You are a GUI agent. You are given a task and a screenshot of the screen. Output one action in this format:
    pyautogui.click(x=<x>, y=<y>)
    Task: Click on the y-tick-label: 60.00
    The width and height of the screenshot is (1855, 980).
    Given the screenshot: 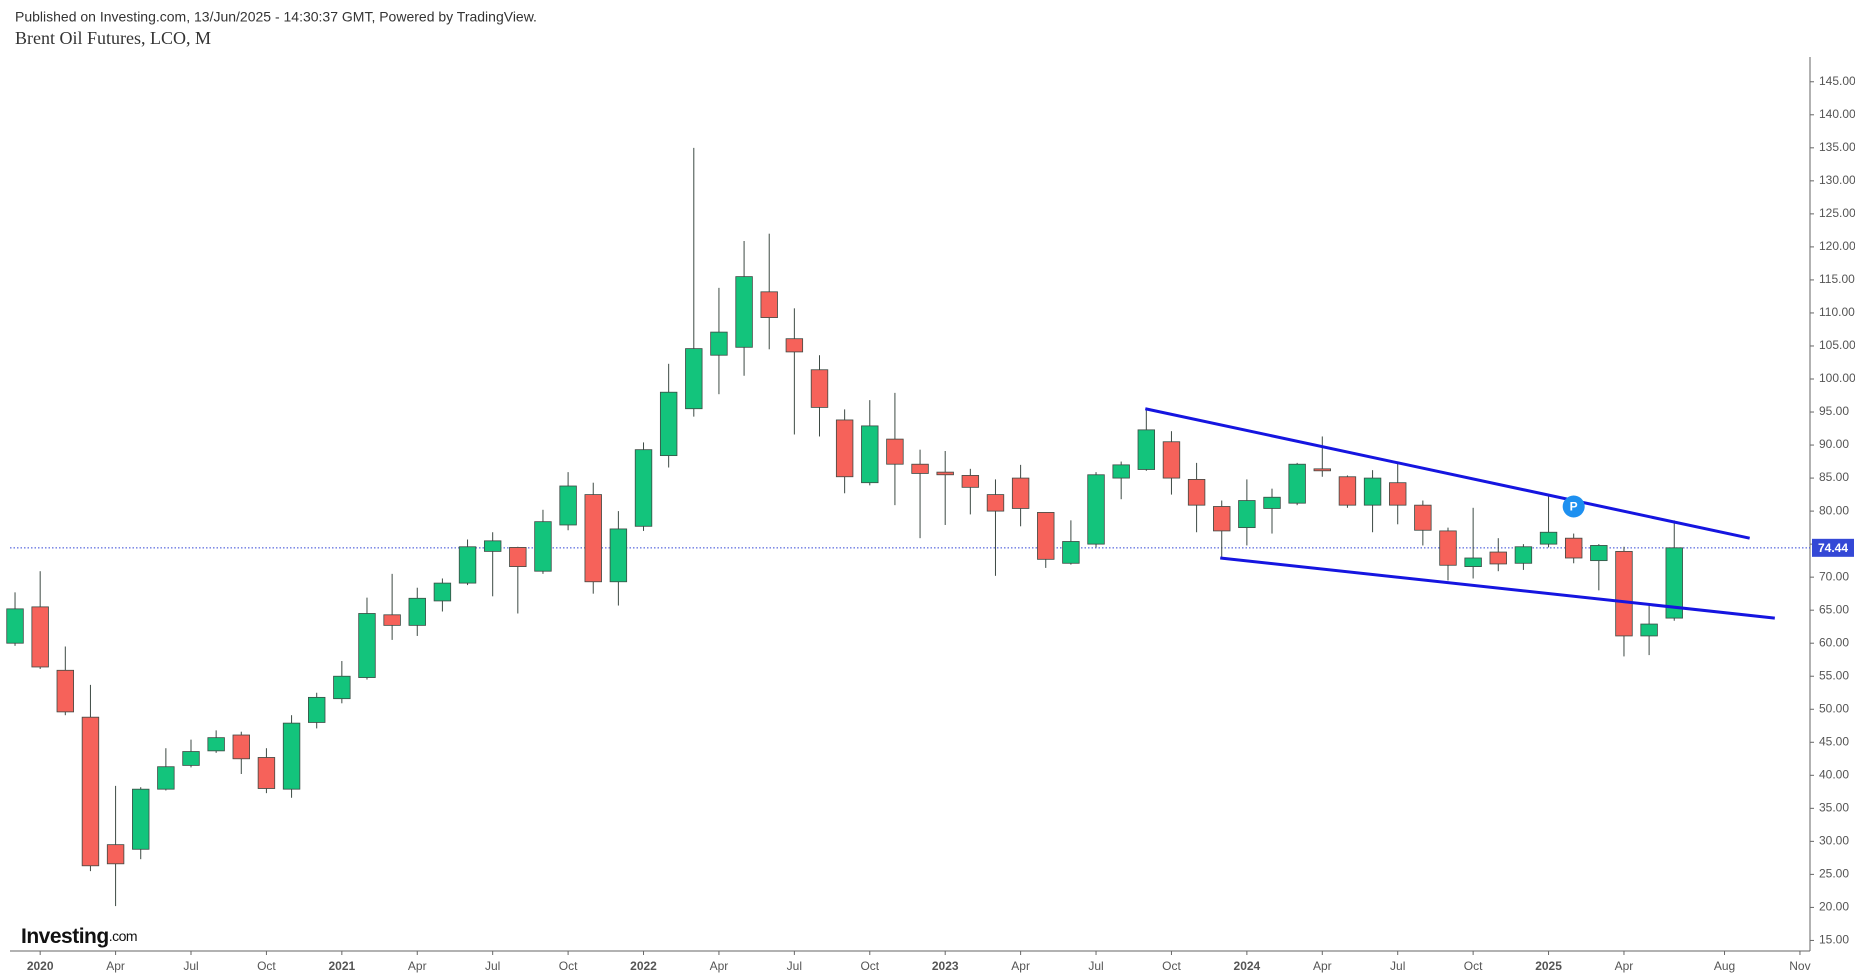 What is the action you would take?
    pyautogui.click(x=1834, y=642)
    